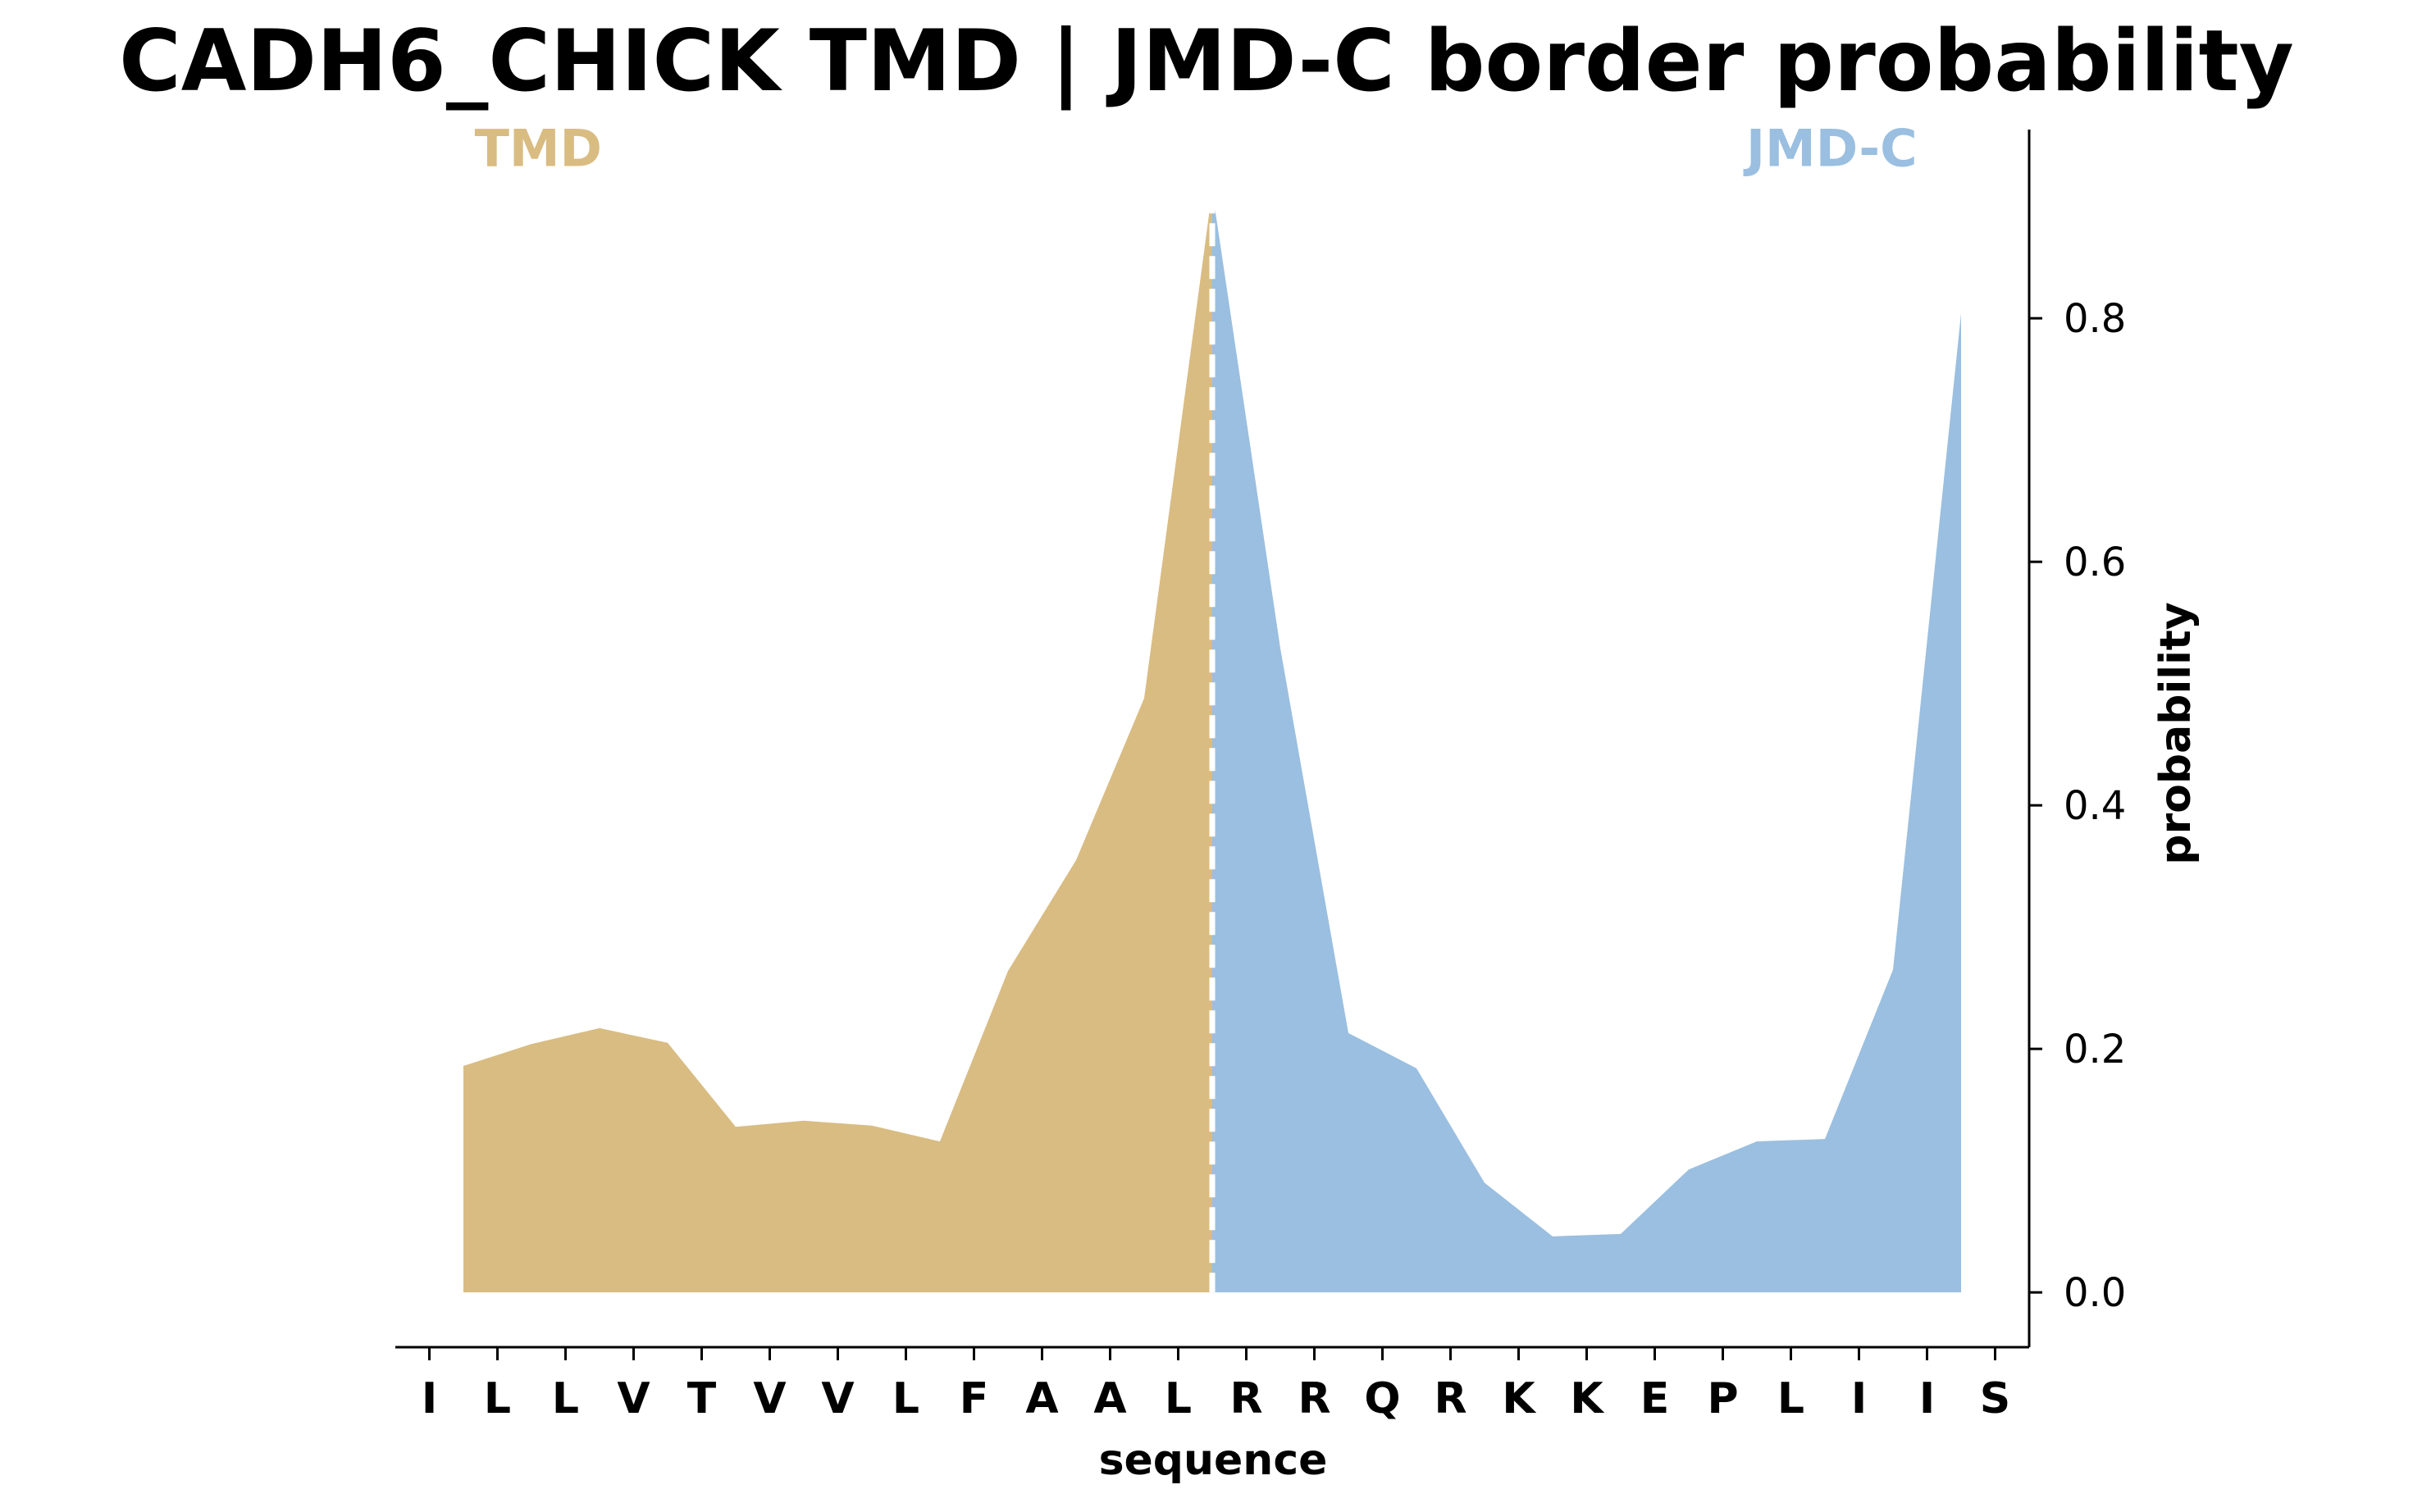  Describe the element at coordinates (974, 1398) in the screenshot. I see `x-tick-label: F` at that location.